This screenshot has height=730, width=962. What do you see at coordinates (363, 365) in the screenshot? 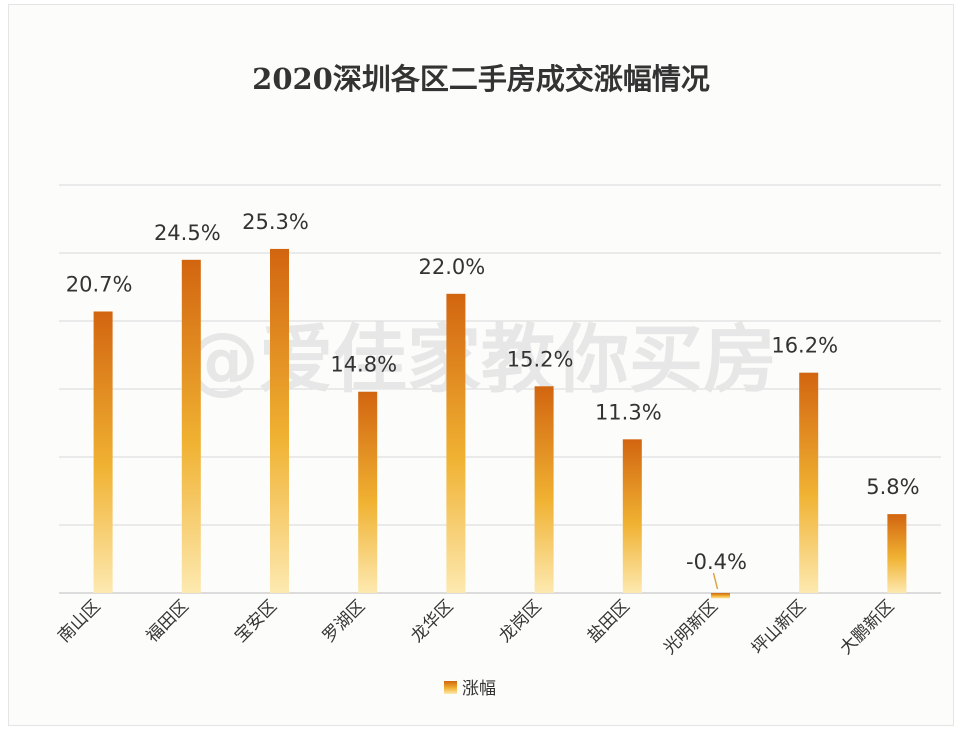
I see `data-label: 14.8%` at bounding box center [363, 365].